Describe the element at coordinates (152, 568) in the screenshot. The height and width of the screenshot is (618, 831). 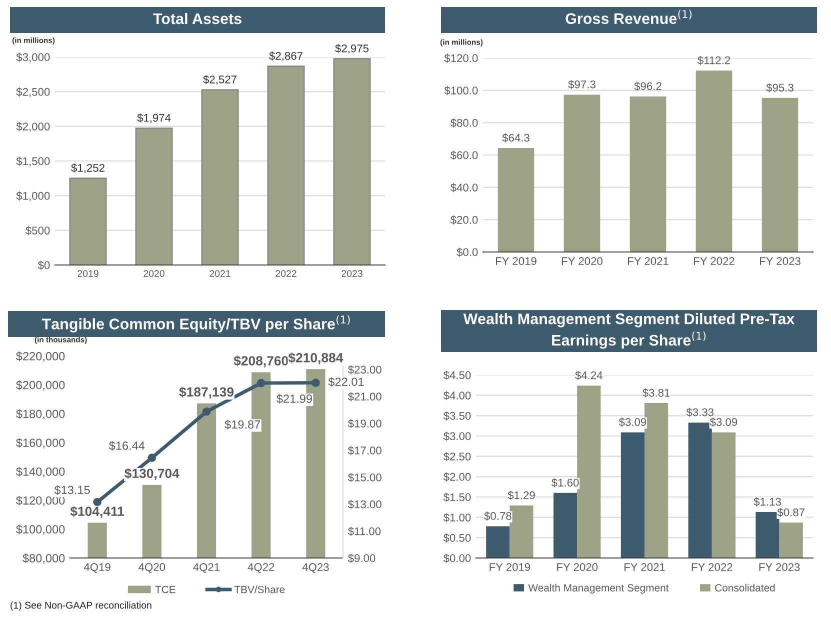
I see `x-tick-label: 4Q20` at that location.